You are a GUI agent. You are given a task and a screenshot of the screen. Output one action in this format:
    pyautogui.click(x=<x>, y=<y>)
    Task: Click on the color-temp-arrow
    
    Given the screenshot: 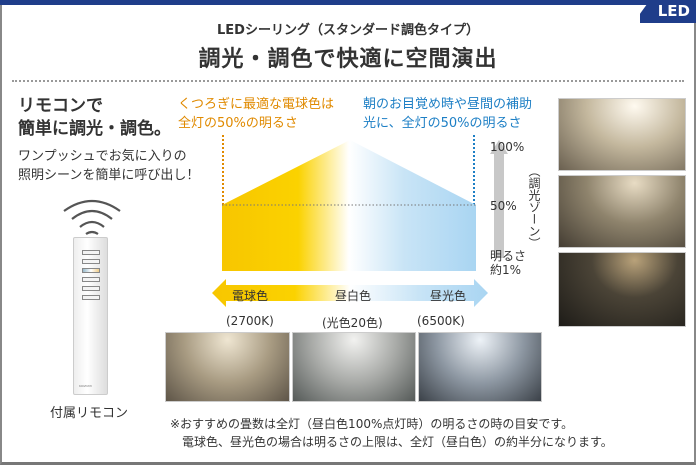 What is the action you would take?
    pyautogui.click(x=350, y=293)
    